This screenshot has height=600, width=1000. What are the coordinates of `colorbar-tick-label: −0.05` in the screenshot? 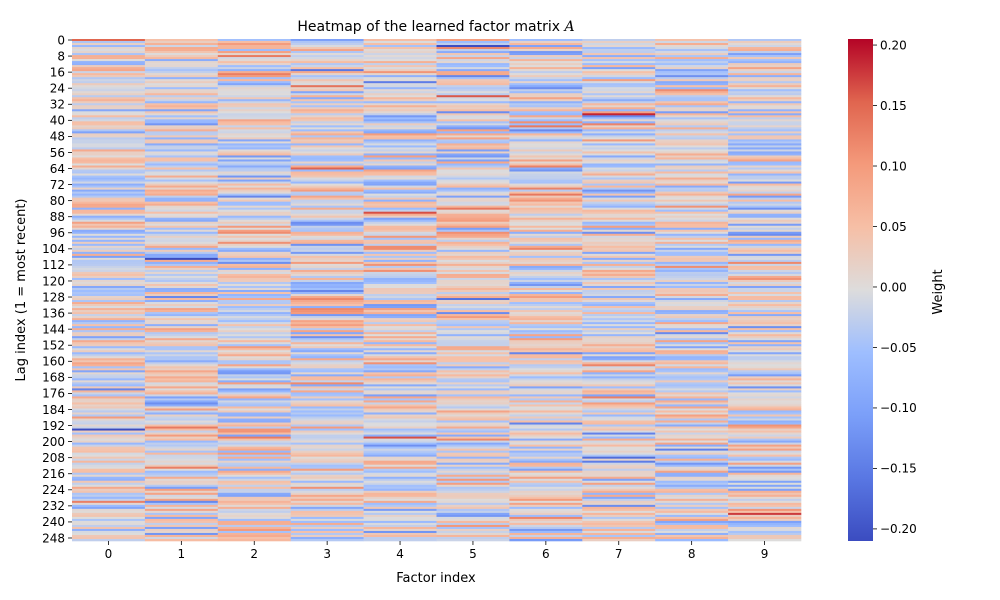 It's located at (898, 348).